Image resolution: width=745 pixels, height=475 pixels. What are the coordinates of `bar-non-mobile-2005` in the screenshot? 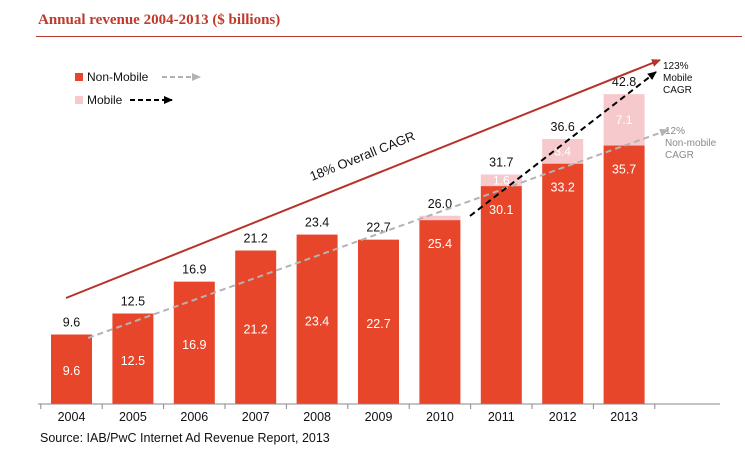 It's located at (133, 358).